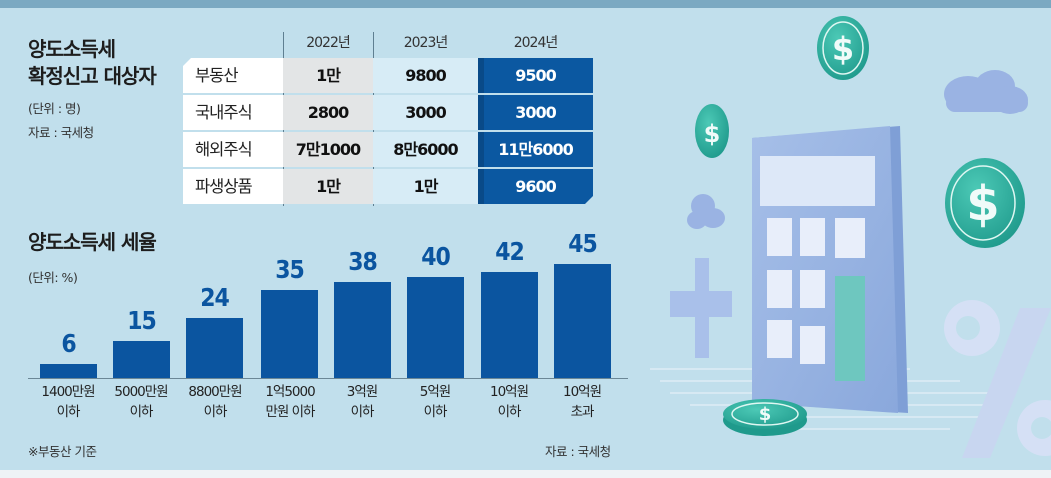  What do you see at coordinates (701, 308) in the screenshot?
I see `plus-icon` at bounding box center [701, 308].